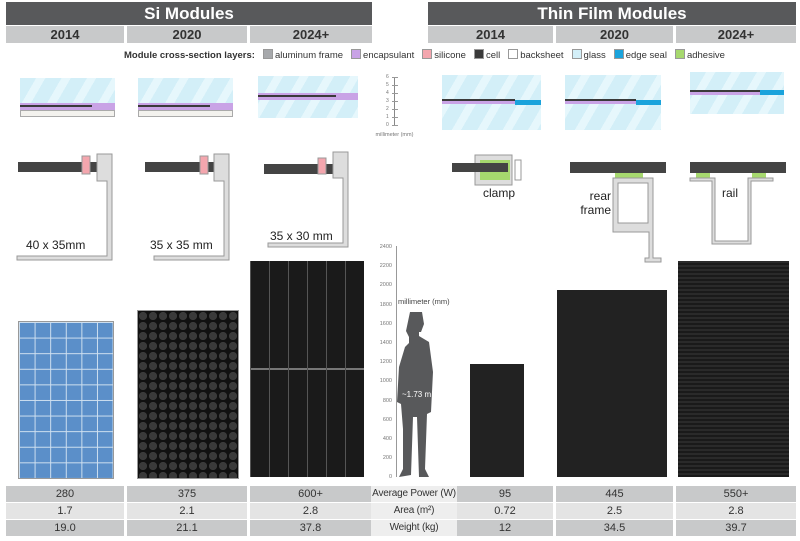  Describe the element at coordinates (505, 511) in the screenshot. I see `table-cell: 0.72` at that location.